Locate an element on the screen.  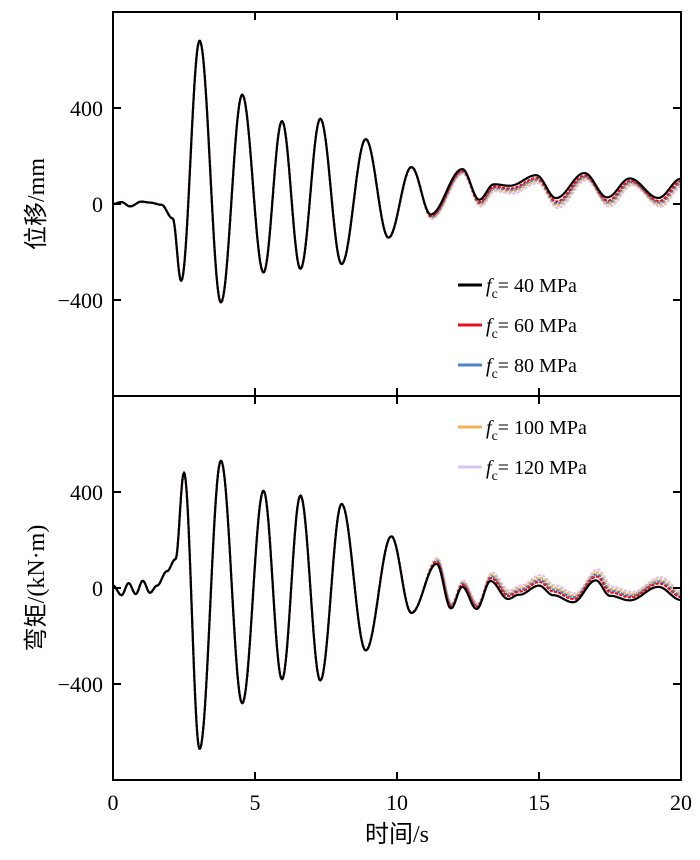
x-tick-label: 5 is located at coordinates (255, 802).